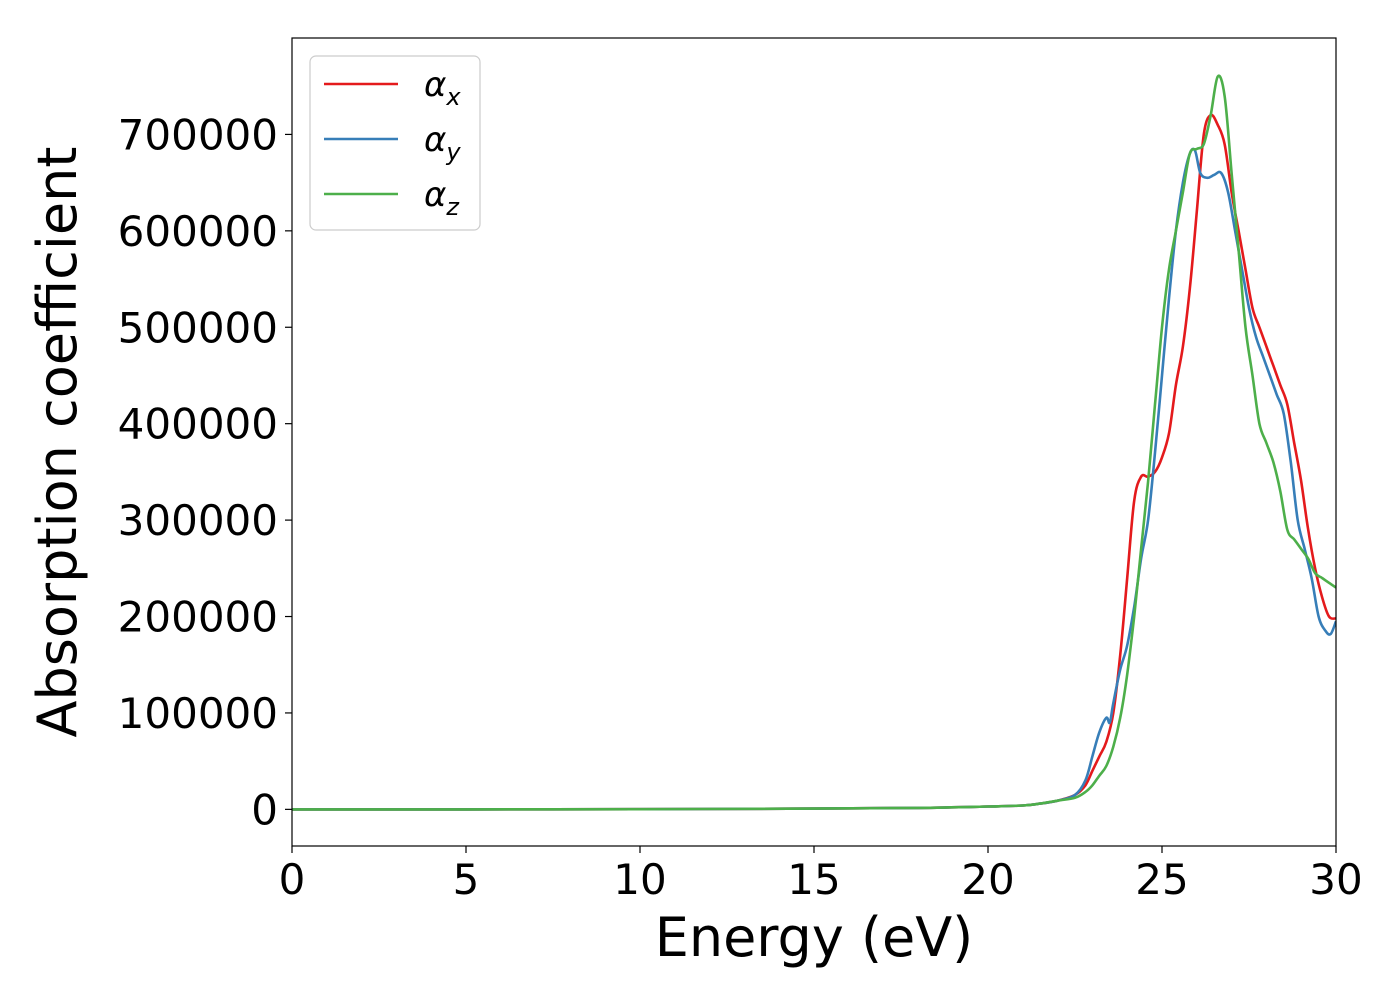 The height and width of the screenshot is (1000, 1400). I want to click on x-axis-title: Energy (eV), so click(814, 937).